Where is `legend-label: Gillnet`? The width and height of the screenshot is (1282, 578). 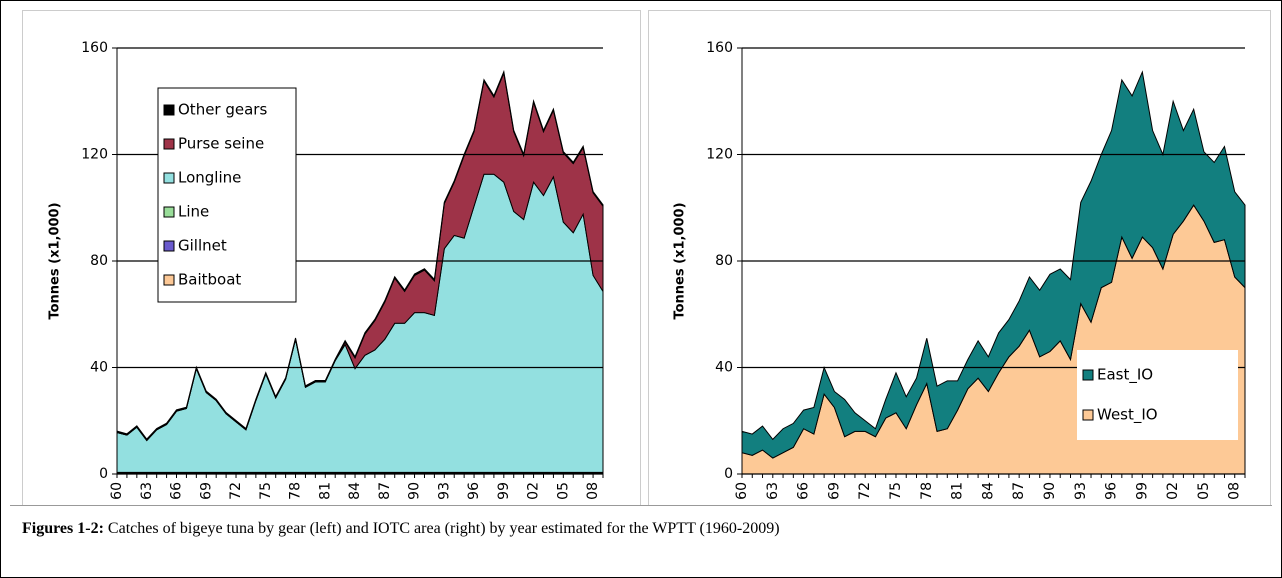 legend-label: Gillnet is located at coordinates (202, 246).